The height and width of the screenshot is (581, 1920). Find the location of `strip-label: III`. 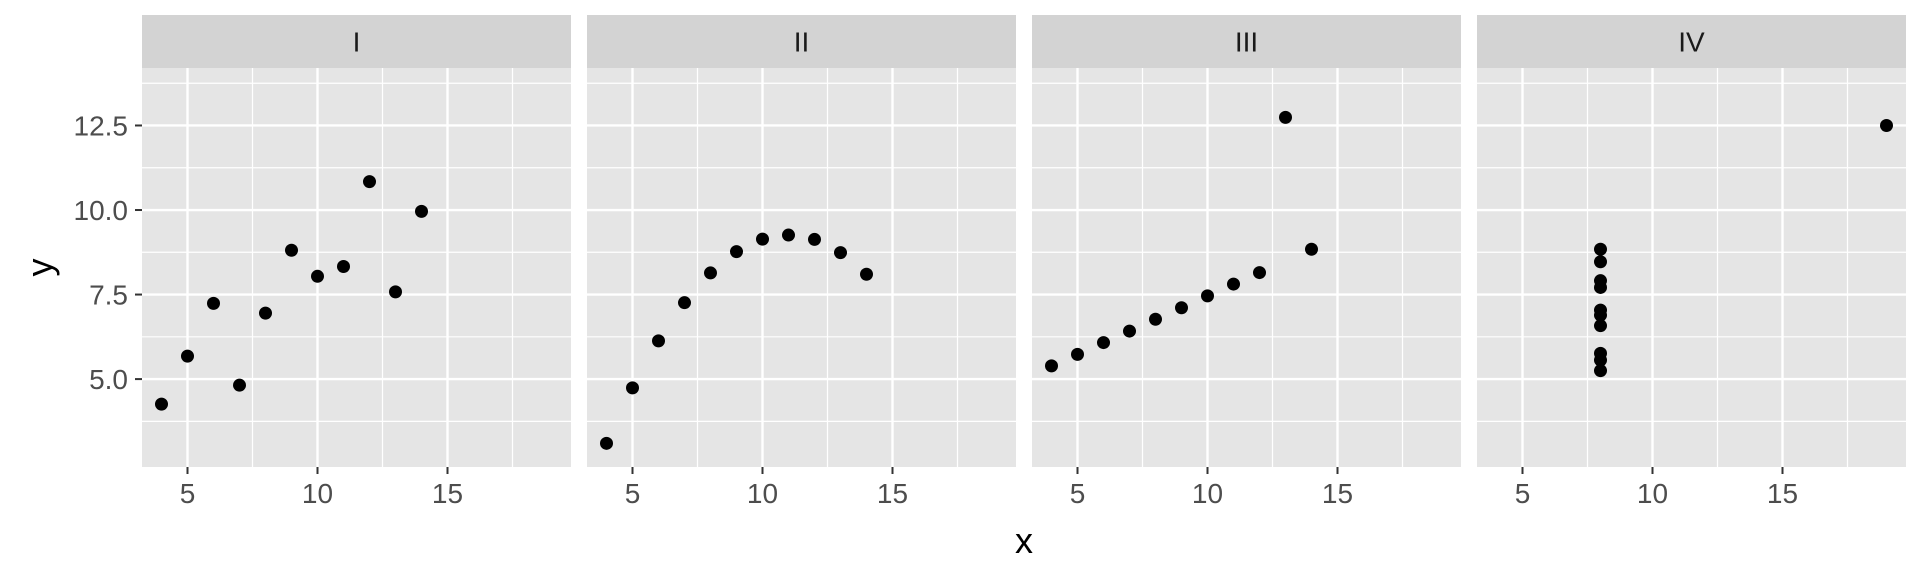

strip-label: III is located at coordinates (1246, 42).